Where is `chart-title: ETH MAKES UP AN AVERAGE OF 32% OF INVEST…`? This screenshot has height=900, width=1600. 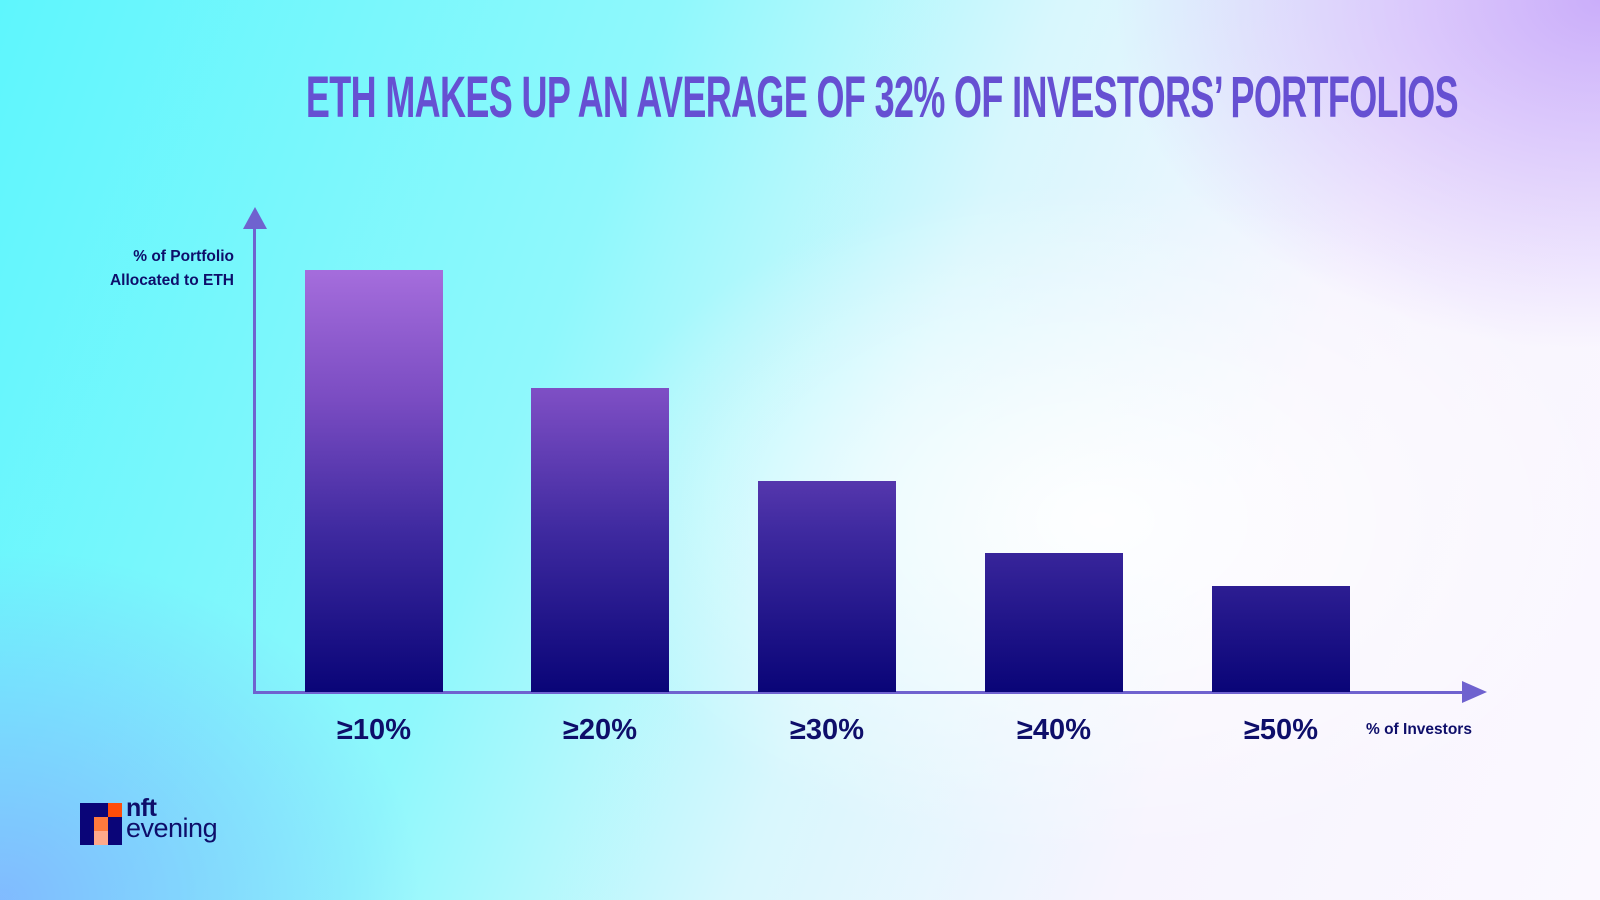
chart-title: ETH MAKES UP AN AVERAGE OF 32% OF INVEST… is located at coordinates (882, 97).